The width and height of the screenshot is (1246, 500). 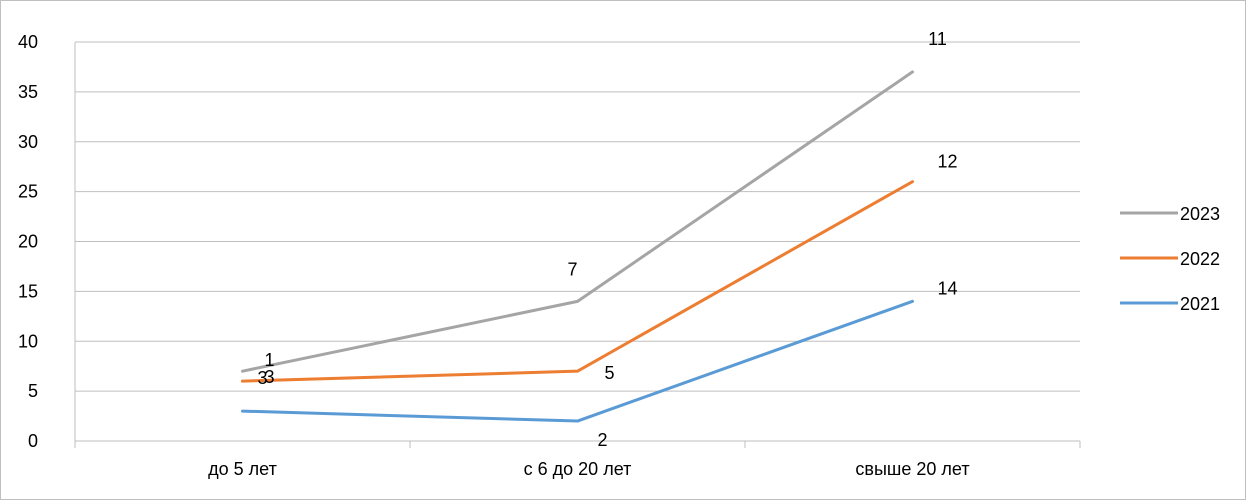 What do you see at coordinates (269, 360) in the screenshot?
I see `data-label: 1` at bounding box center [269, 360].